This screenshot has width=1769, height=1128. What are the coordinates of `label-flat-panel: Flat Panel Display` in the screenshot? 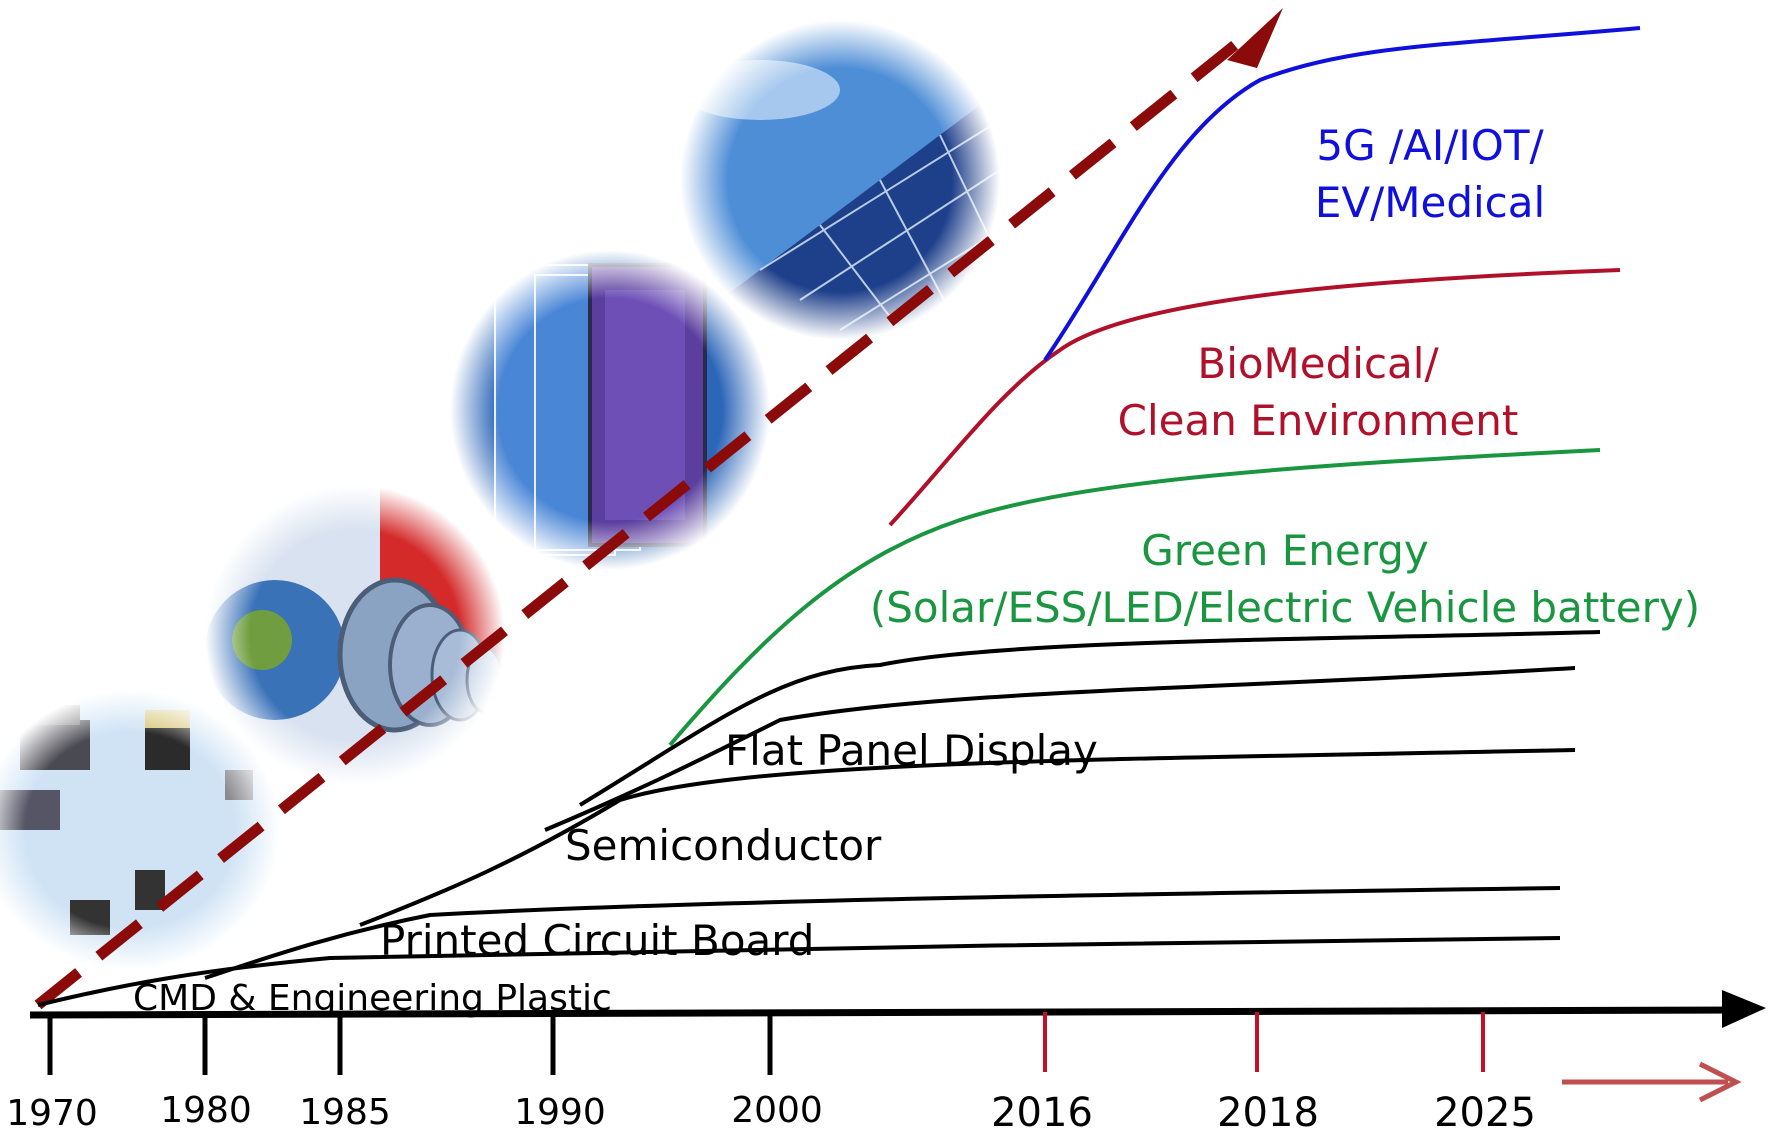 It's located at (911, 750).